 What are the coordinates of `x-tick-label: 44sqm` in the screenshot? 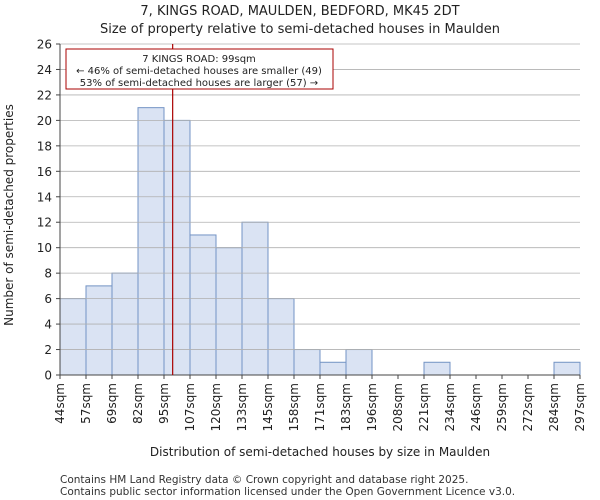 It's located at (60, 403).